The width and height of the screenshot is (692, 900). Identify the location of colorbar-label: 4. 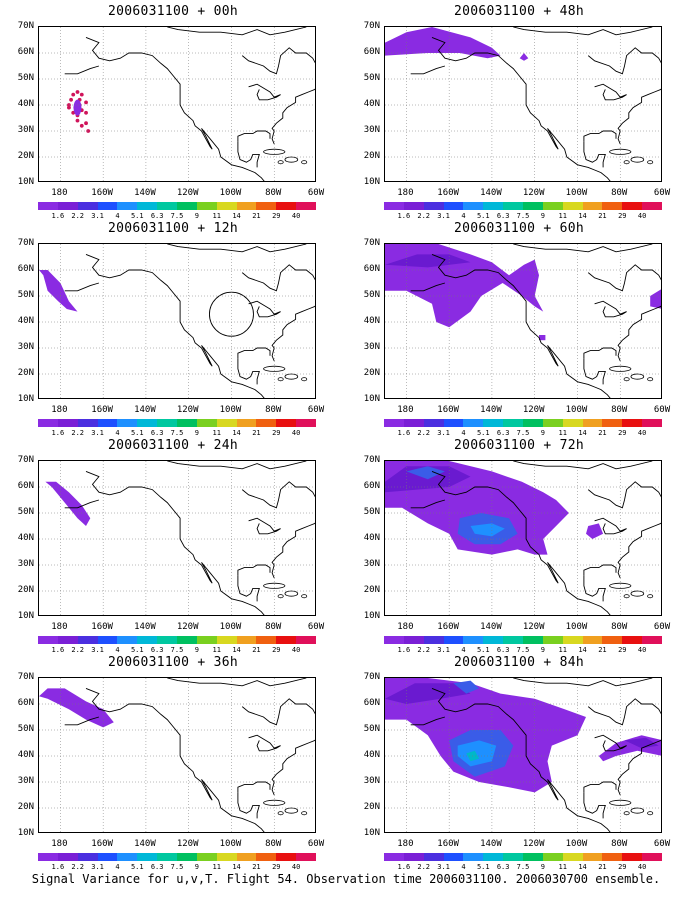
(117, 216).